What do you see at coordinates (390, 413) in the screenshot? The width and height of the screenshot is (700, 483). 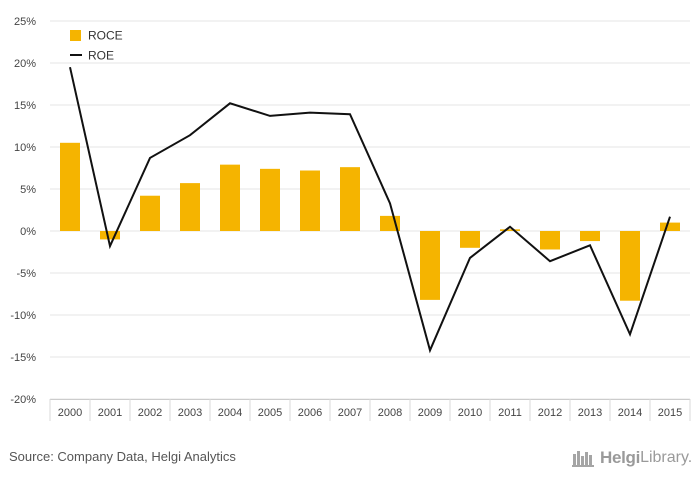 I see `x-tick-label: 2008` at bounding box center [390, 413].